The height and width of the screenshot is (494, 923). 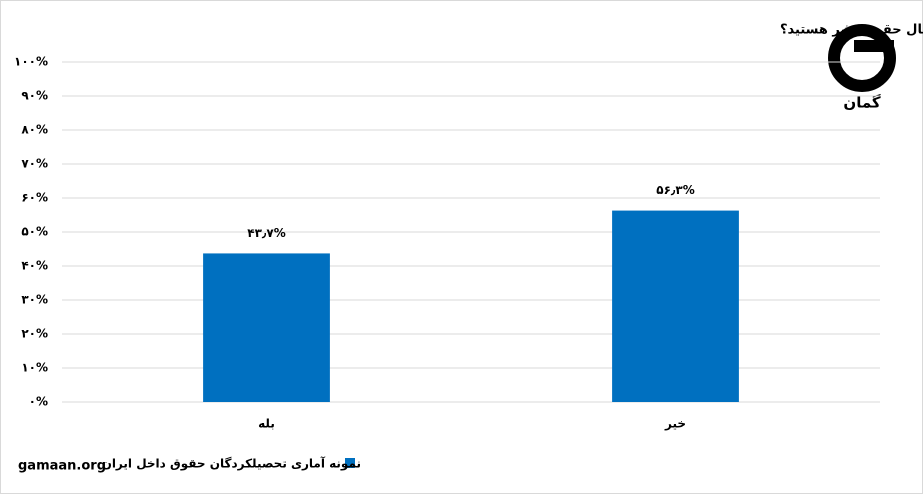 What do you see at coordinates (266, 424) in the screenshot?
I see `x-tick-label: بله` at bounding box center [266, 424].